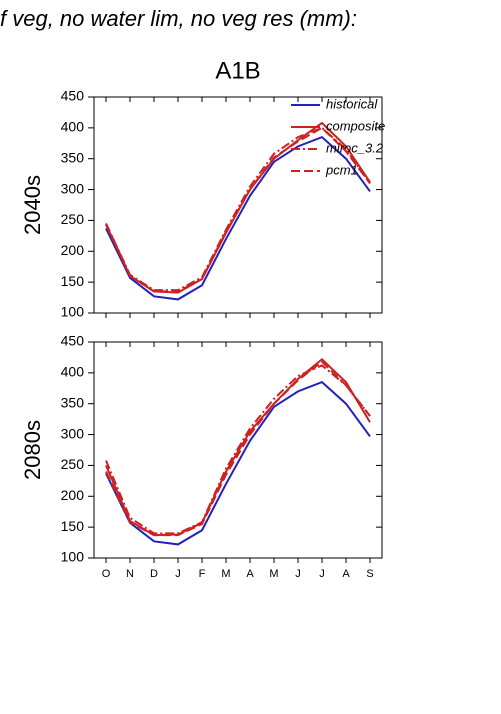 The image size is (501, 714). What do you see at coordinates (178, 18) in the screenshot?
I see `chart-title: f veg, no water lim, no veg res (mm):` at bounding box center [178, 18].